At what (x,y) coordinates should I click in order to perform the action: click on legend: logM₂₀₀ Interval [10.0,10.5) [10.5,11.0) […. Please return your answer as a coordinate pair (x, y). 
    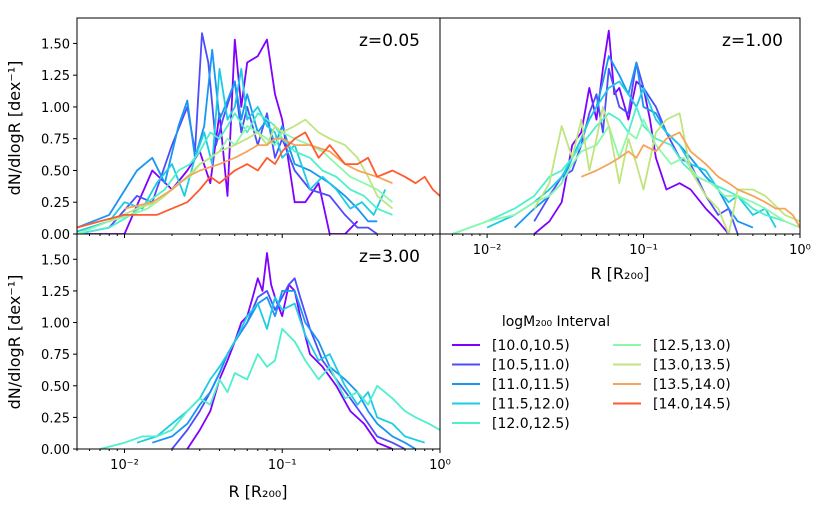
    Looking at the image, I should click on (591, 373).